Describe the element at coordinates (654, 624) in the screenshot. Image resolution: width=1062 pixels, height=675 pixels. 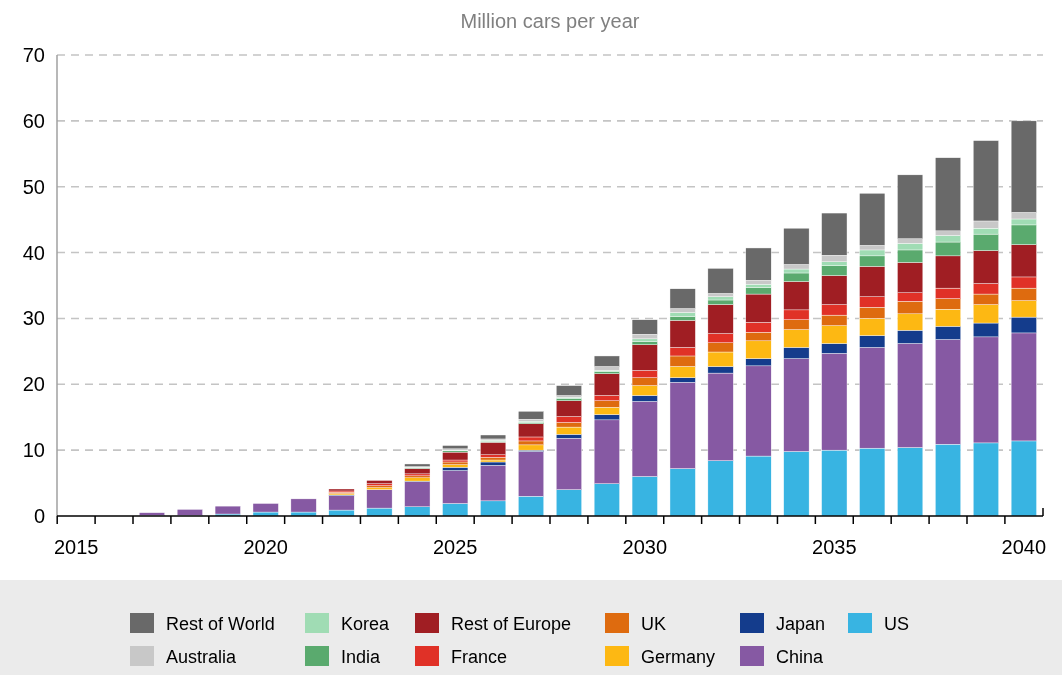
I see `legend-label: UK` at that location.